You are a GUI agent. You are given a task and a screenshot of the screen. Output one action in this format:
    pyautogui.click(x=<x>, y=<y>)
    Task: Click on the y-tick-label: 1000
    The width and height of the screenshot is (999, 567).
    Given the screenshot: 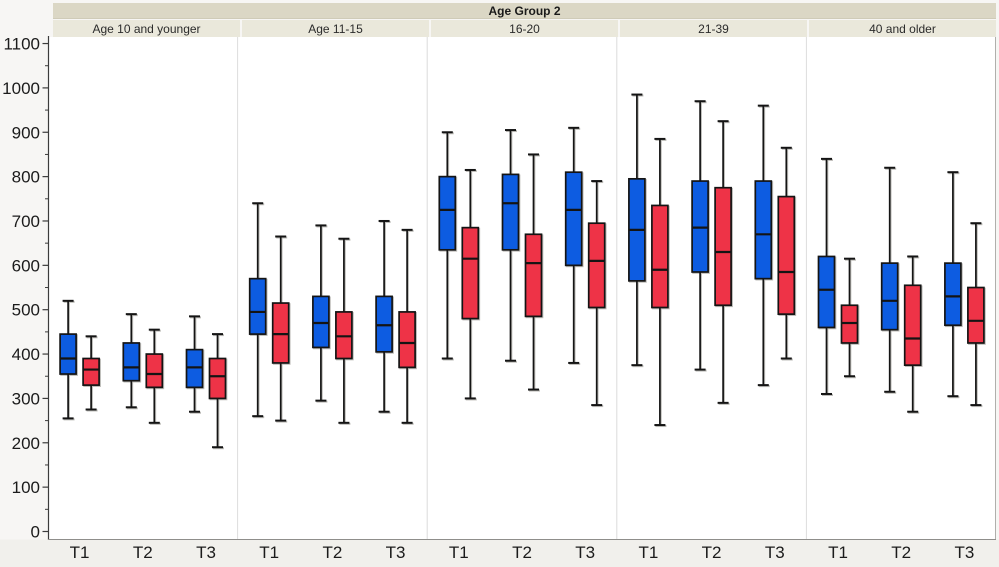 What is the action you would take?
    pyautogui.click(x=21, y=88)
    